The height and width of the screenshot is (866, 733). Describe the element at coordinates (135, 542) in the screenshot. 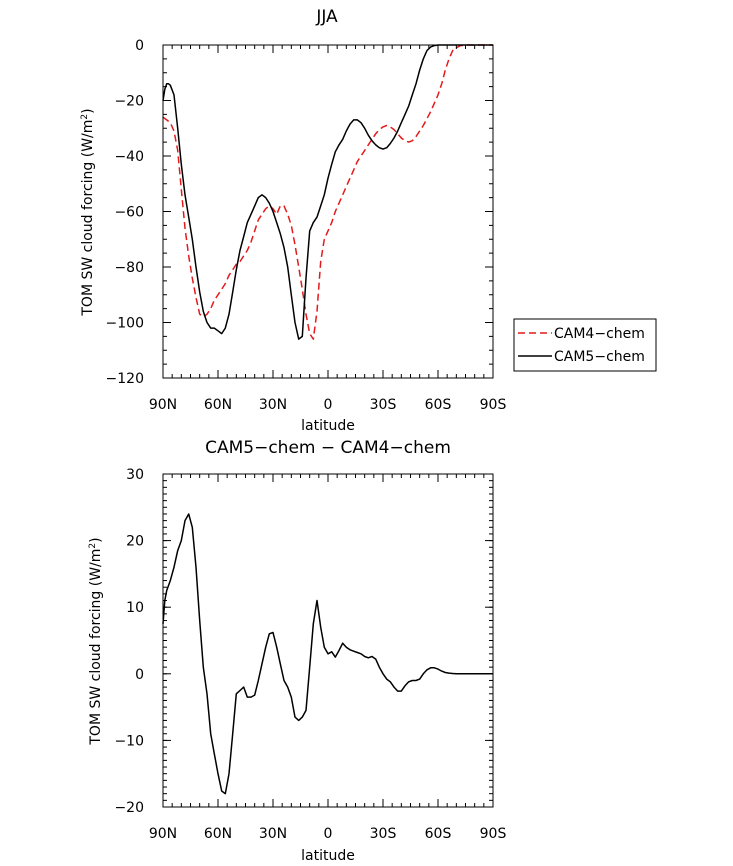

I see `y-tick-label: 20` at that location.